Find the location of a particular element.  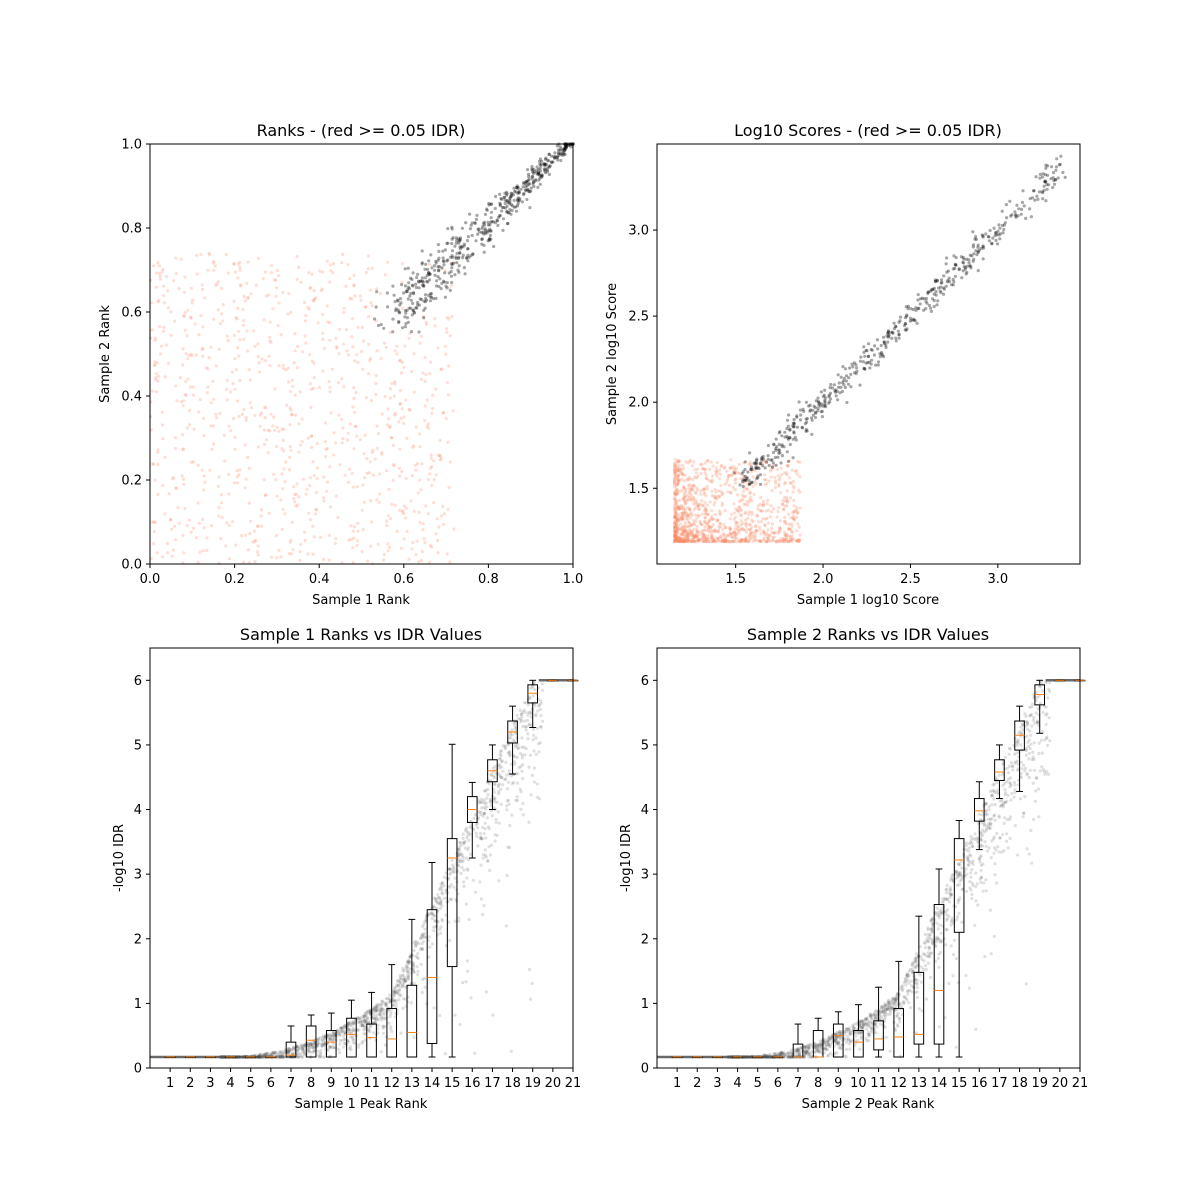

idr1-title: Sample 1 Ranks vs IDR Values is located at coordinates (361, 634).